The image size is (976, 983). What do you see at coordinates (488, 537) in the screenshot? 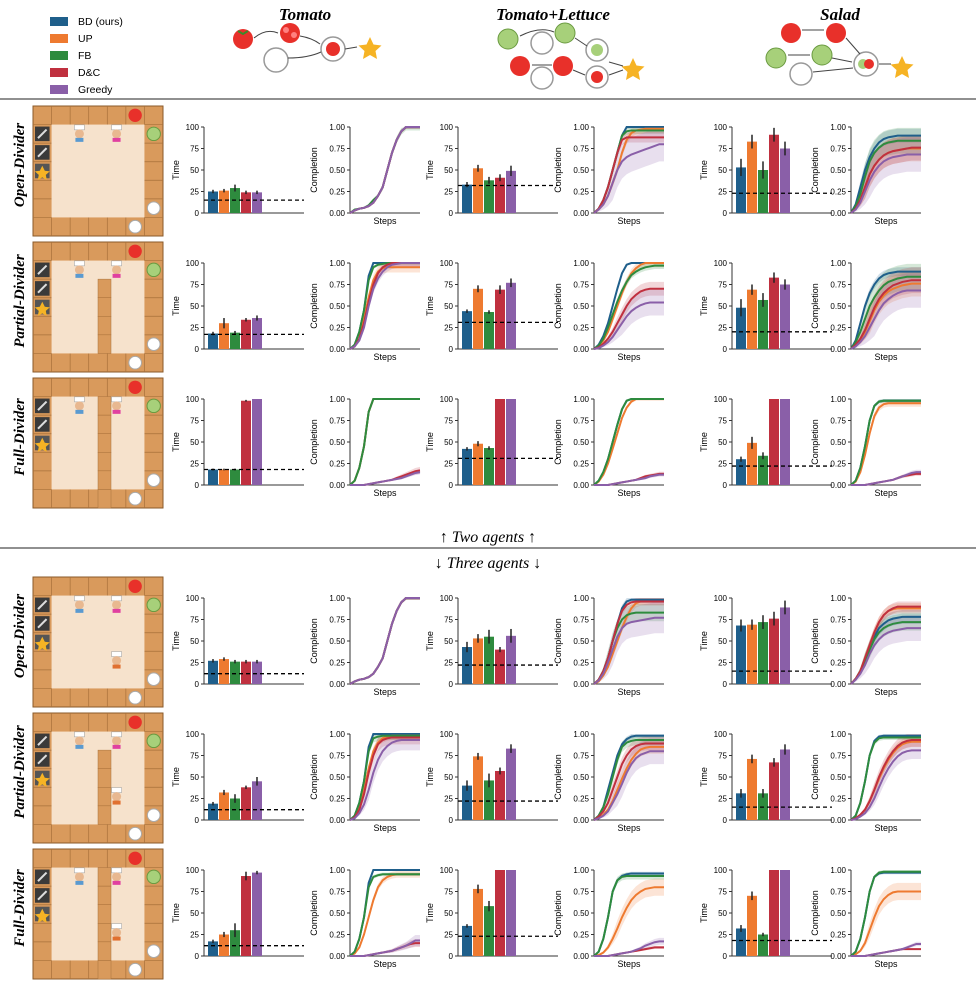
I see `two-agents-label: ↑ Two agents ↑` at bounding box center [488, 537].